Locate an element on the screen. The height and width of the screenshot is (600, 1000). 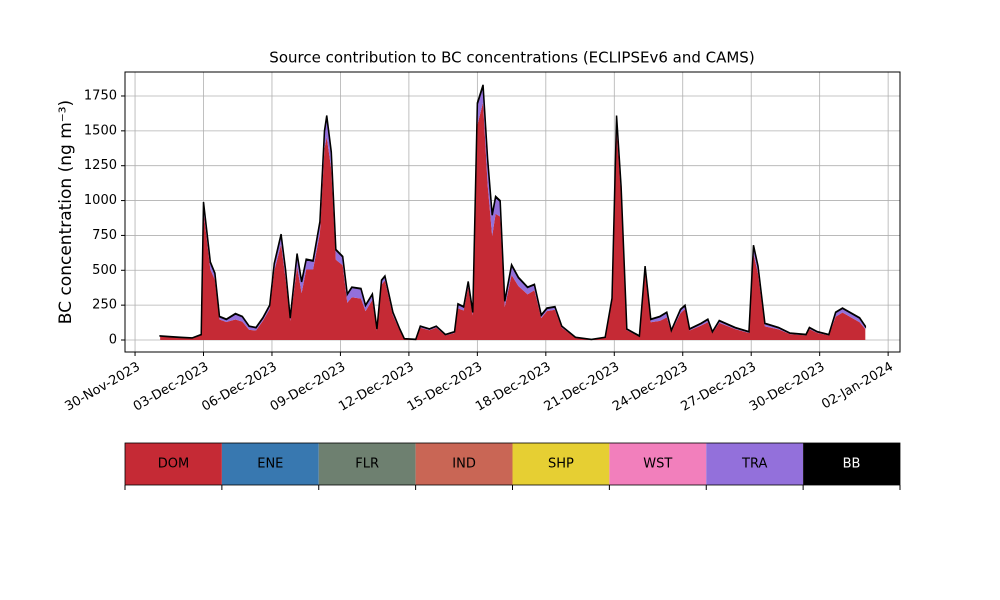
legend-label: IND is located at coordinates (464, 464).